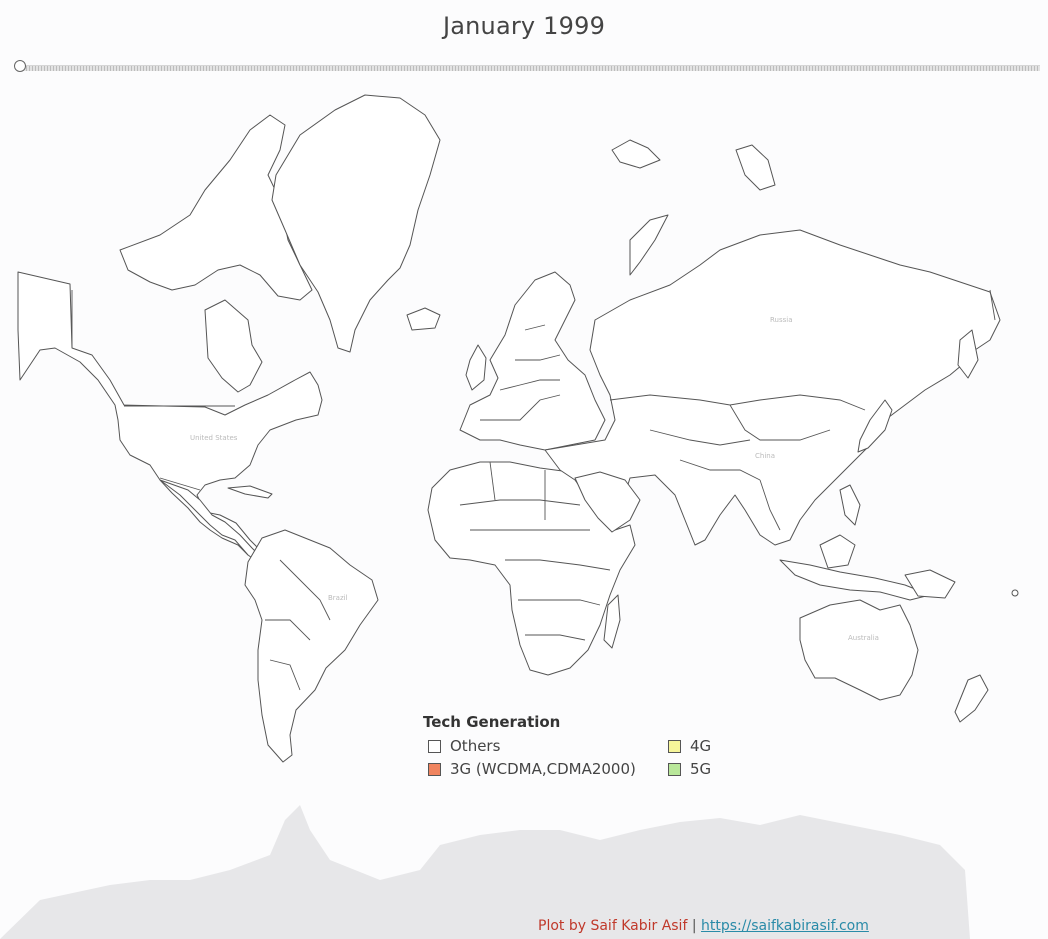 This screenshot has height=939, width=1048. I want to click on south-america, so click(311, 646).